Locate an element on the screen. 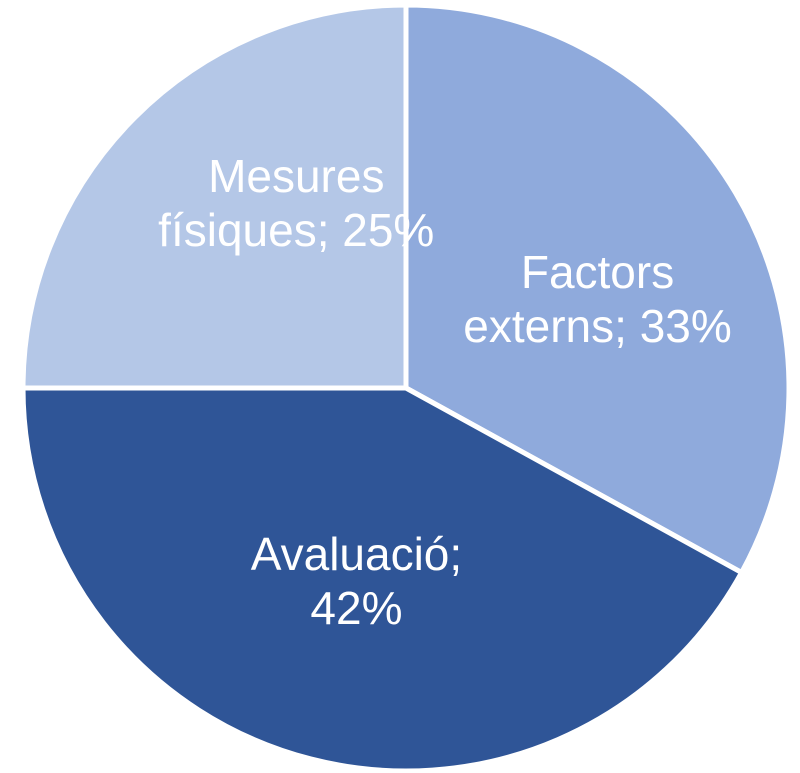 This screenshot has height=773, width=800. data-label-mesures-físiques: Mesures físiques; 25% is located at coordinates (296, 203).